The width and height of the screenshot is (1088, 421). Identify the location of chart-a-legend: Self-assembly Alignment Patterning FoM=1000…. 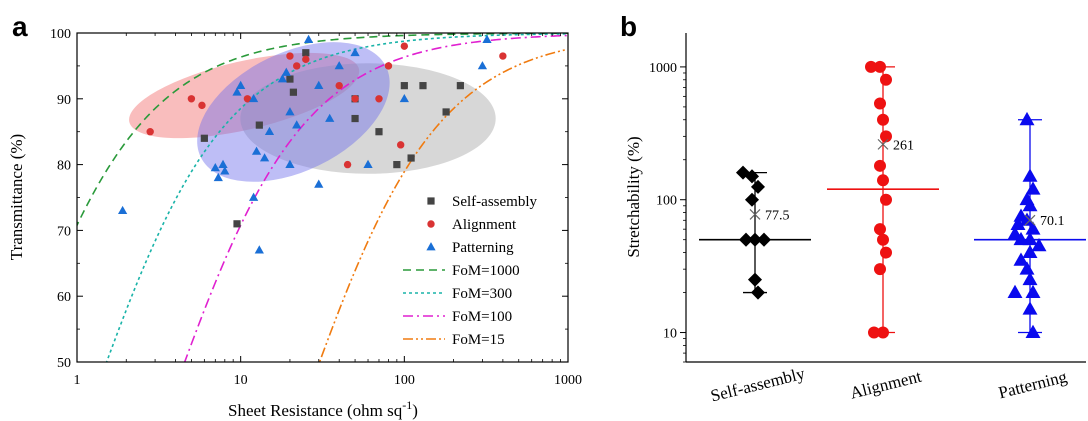
(470, 271).